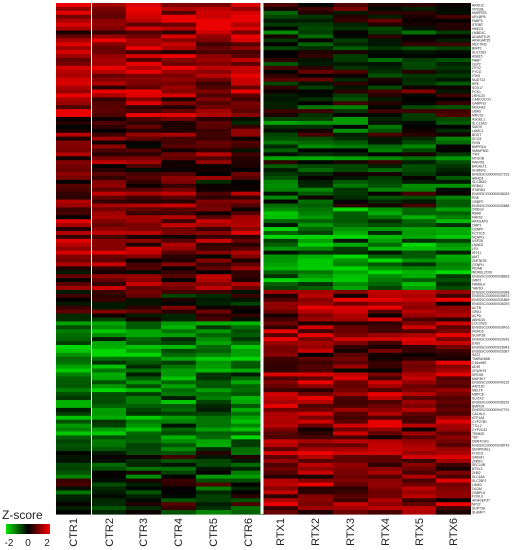  Describe the element at coordinates (476, 143) in the screenshot. I see `row-label: FIGN` at that location.